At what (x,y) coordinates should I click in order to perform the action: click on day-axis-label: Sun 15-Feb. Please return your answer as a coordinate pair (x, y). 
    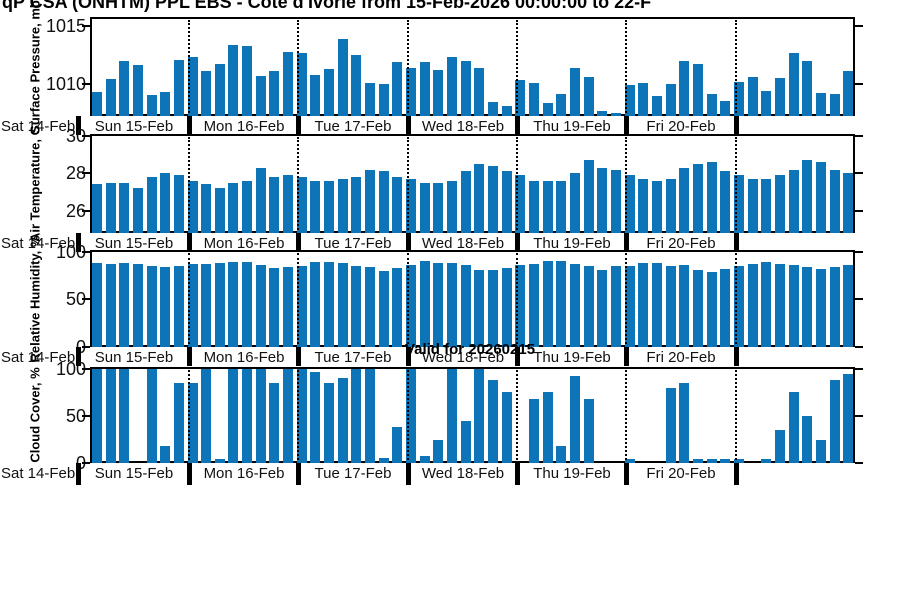
    Looking at the image, I should click on (134, 473).